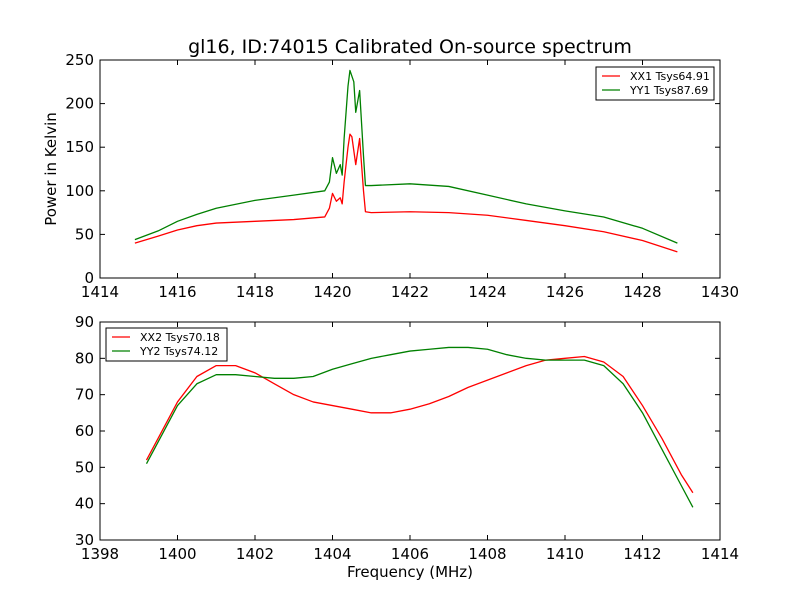 Image resolution: width=800 pixels, height=600 pixels. I want to click on x-tick-label: 1410, so click(565, 554).